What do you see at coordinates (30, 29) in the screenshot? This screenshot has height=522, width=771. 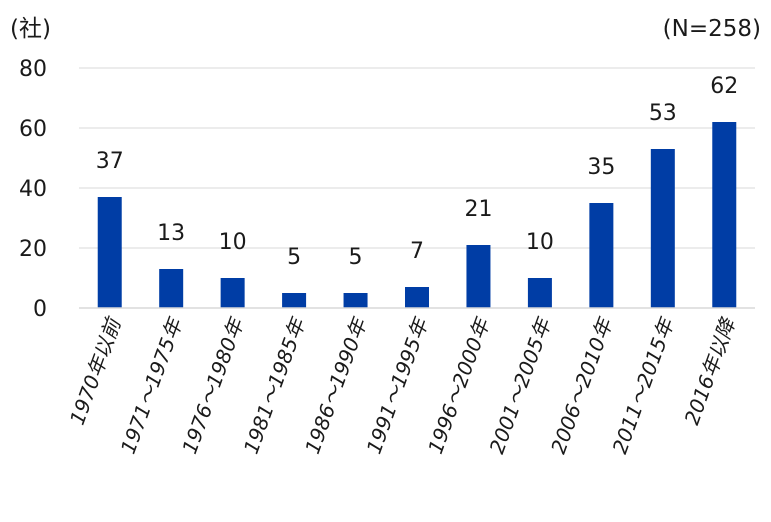 I see `unit-label: (社)` at bounding box center [30, 29].